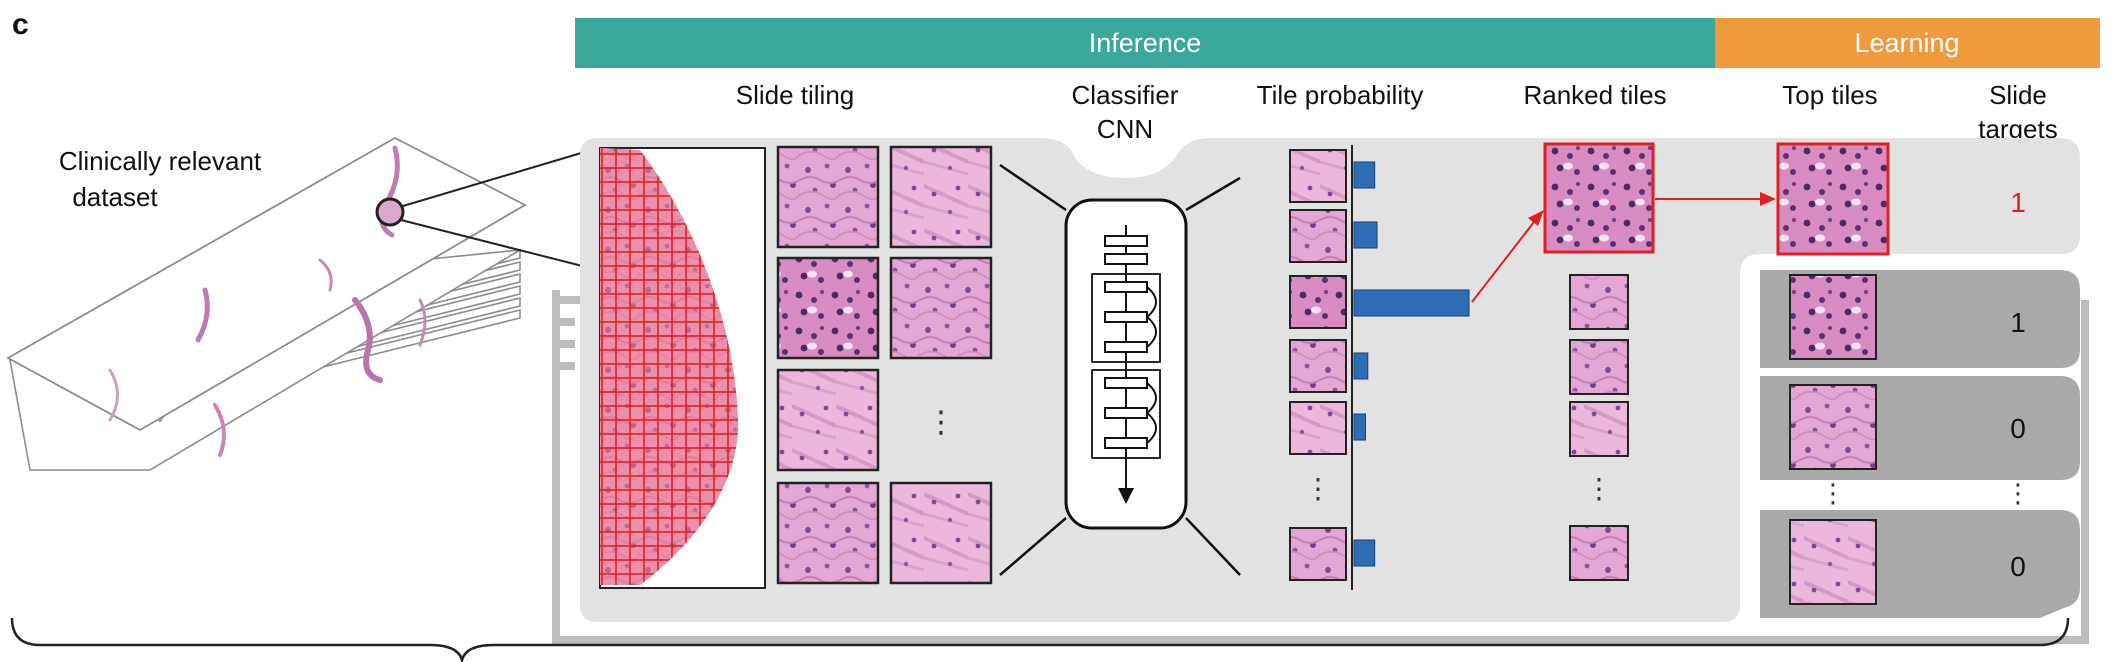  Describe the element at coordinates (115, 197) in the screenshot. I see `dataset-label-line2: dataset` at that location.